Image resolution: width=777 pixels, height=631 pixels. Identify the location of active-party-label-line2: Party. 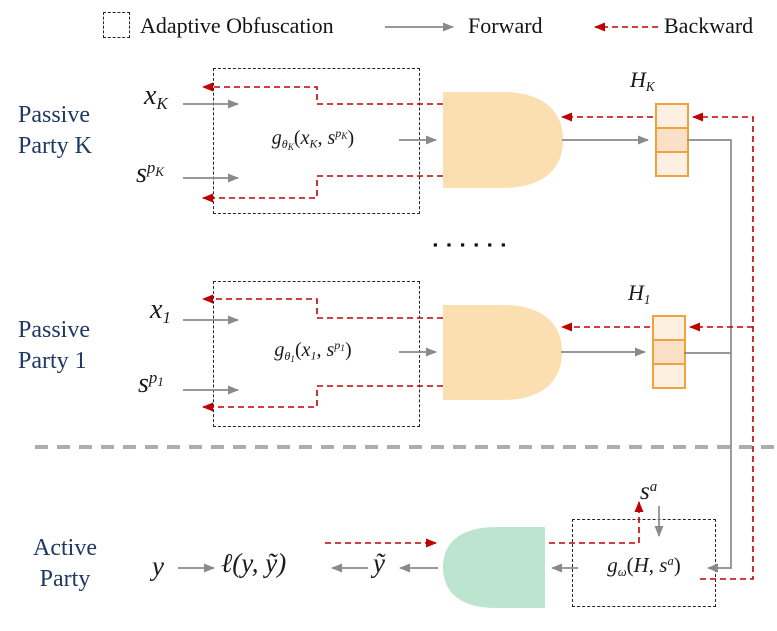
(65, 579).